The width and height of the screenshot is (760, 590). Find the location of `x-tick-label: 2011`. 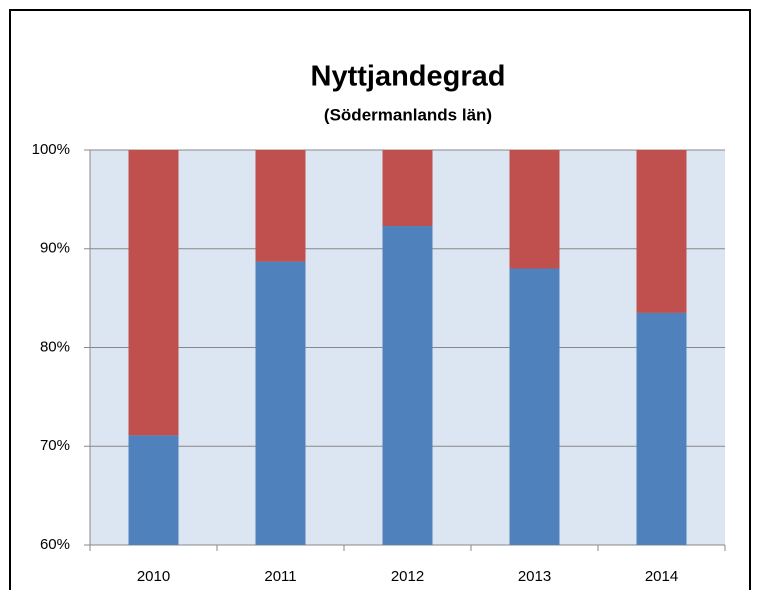

x-tick-label: 2011 is located at coordinates (280, 576).